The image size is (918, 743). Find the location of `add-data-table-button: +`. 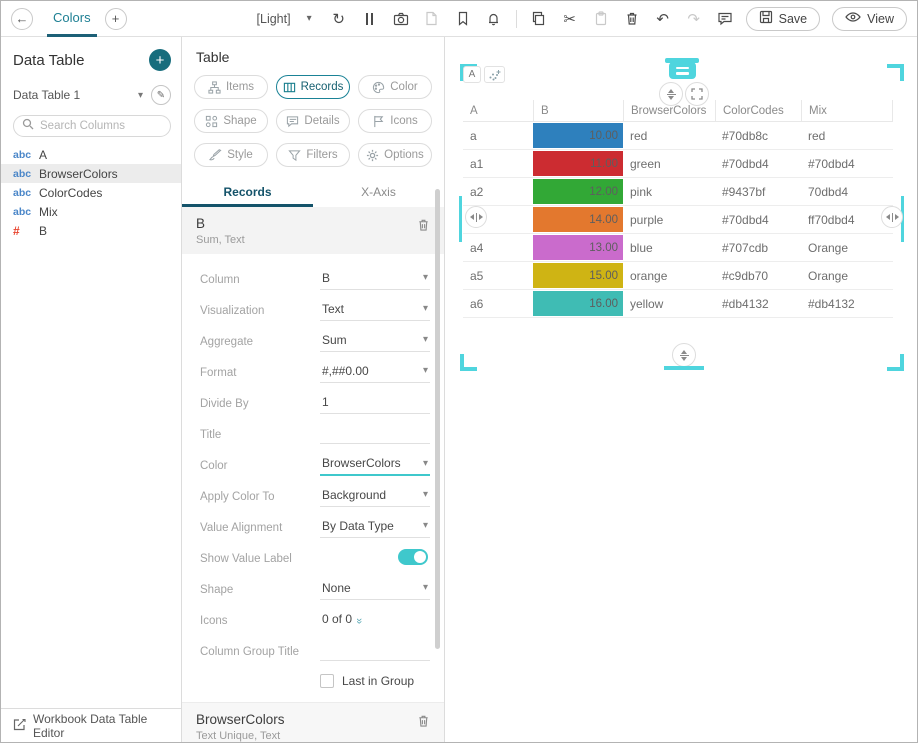

add-data-table-button: + is located at coordinates (160, 60).